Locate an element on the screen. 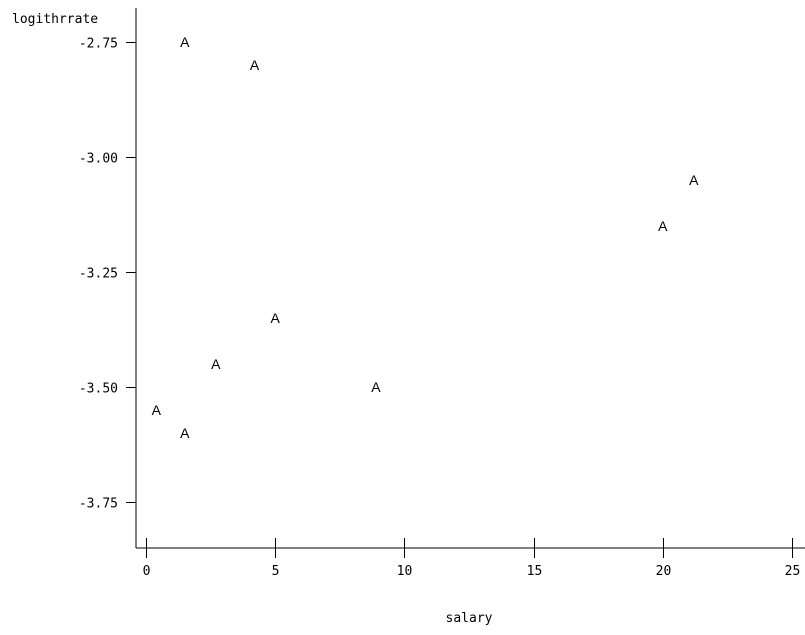 The width and height of the screenshot is (805, 635). y-axis-ticks: -2.75 -3.00 -3.25 -3.50 -3.75 is located at coordinates (107, 274).